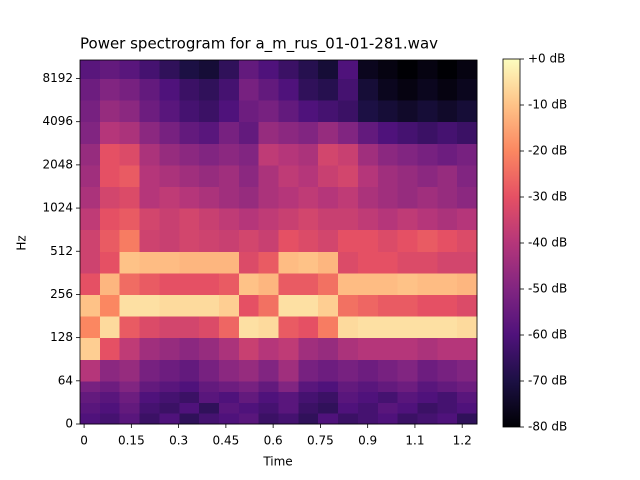 This screenshot has height=480, width=640. What do you see at coordinates (61, 251) in the screenshot?
I see `y-tick-label: 512` at bounding box center [61, 251].